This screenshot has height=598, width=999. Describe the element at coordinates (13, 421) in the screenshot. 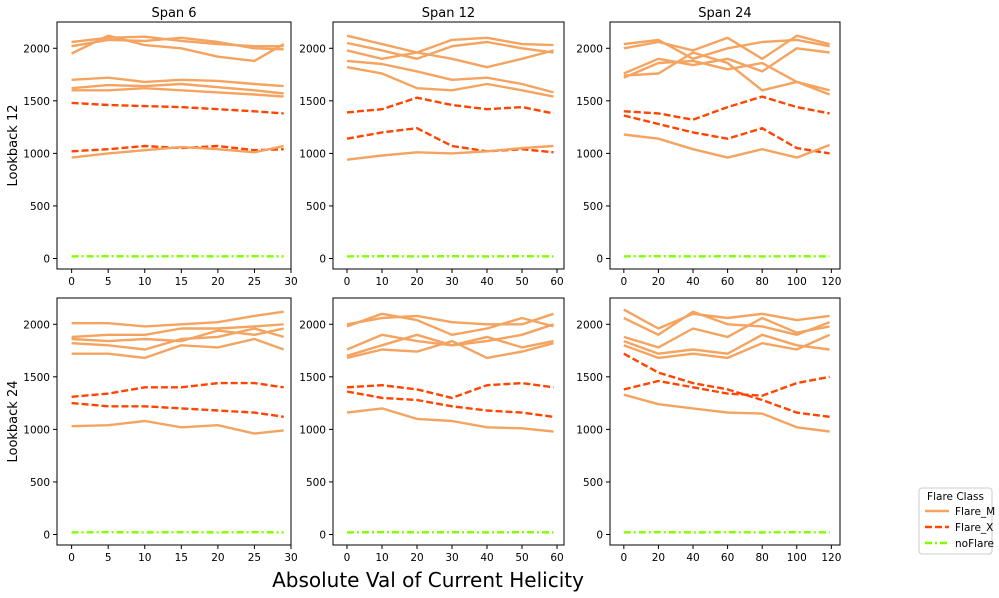

I see `row-label: Lookback 24` at that location.